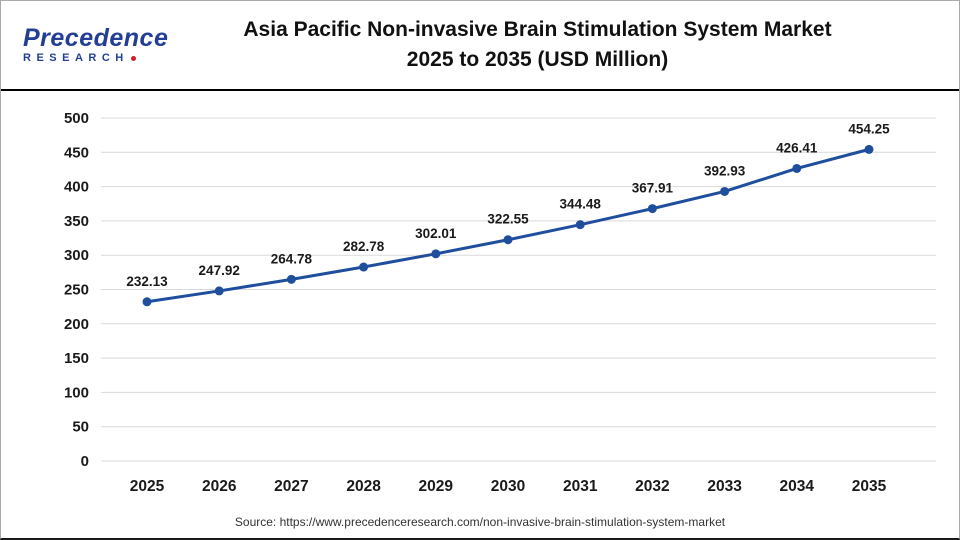 This screenshot has width=960, height=540. What do you see at coordinates (76, 58) in the screenshot?
I see `logo-subtext-label: RESEARCH` at bounding box center [76, 58].